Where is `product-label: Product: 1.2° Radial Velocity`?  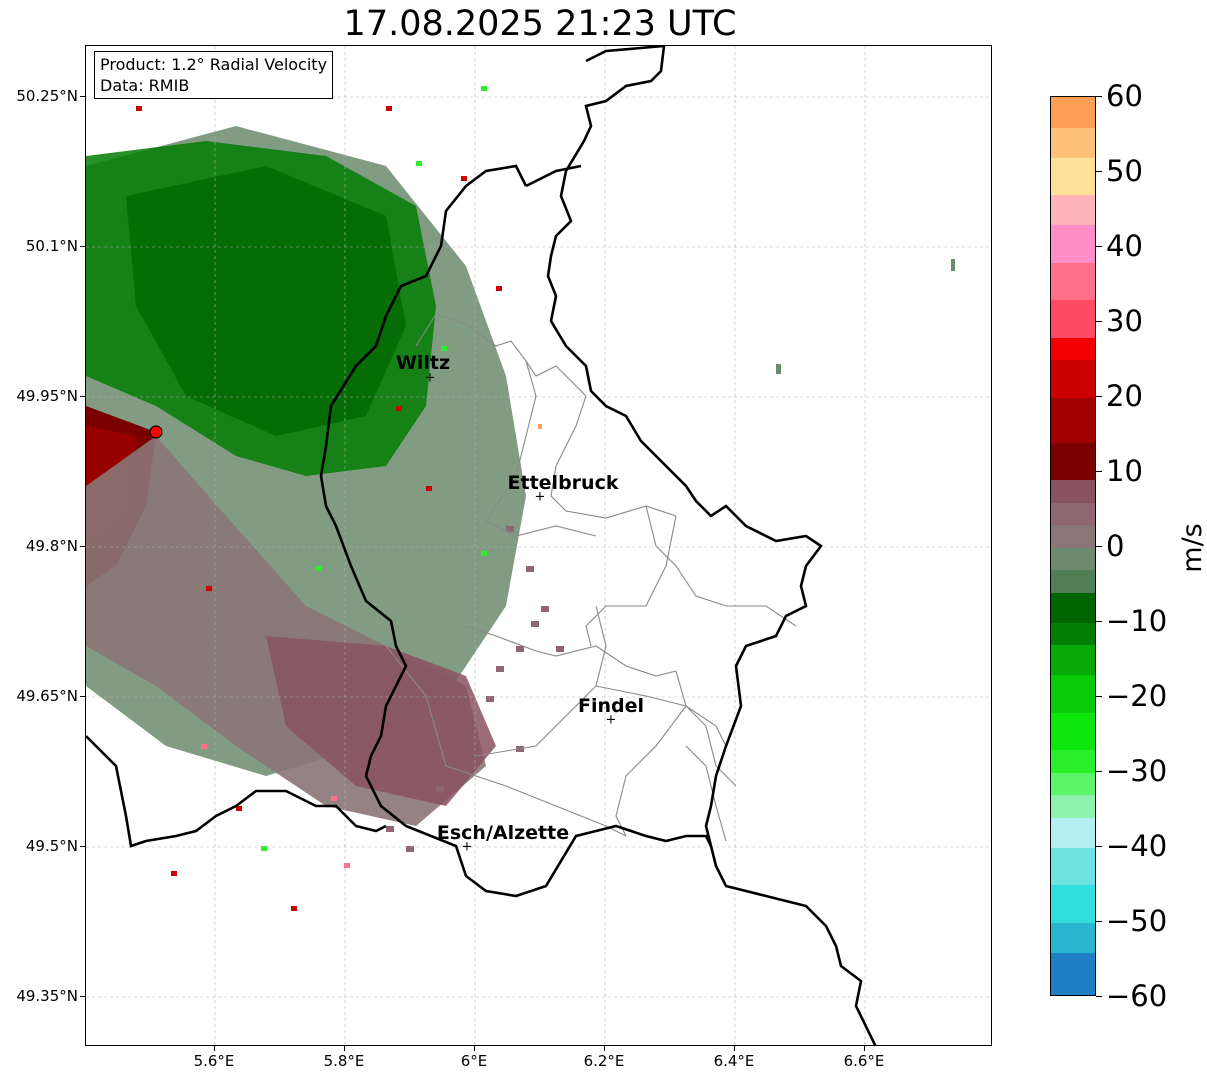 product-label: Product: 1.2° Radial Velocity is located at coordinates (214, 64).